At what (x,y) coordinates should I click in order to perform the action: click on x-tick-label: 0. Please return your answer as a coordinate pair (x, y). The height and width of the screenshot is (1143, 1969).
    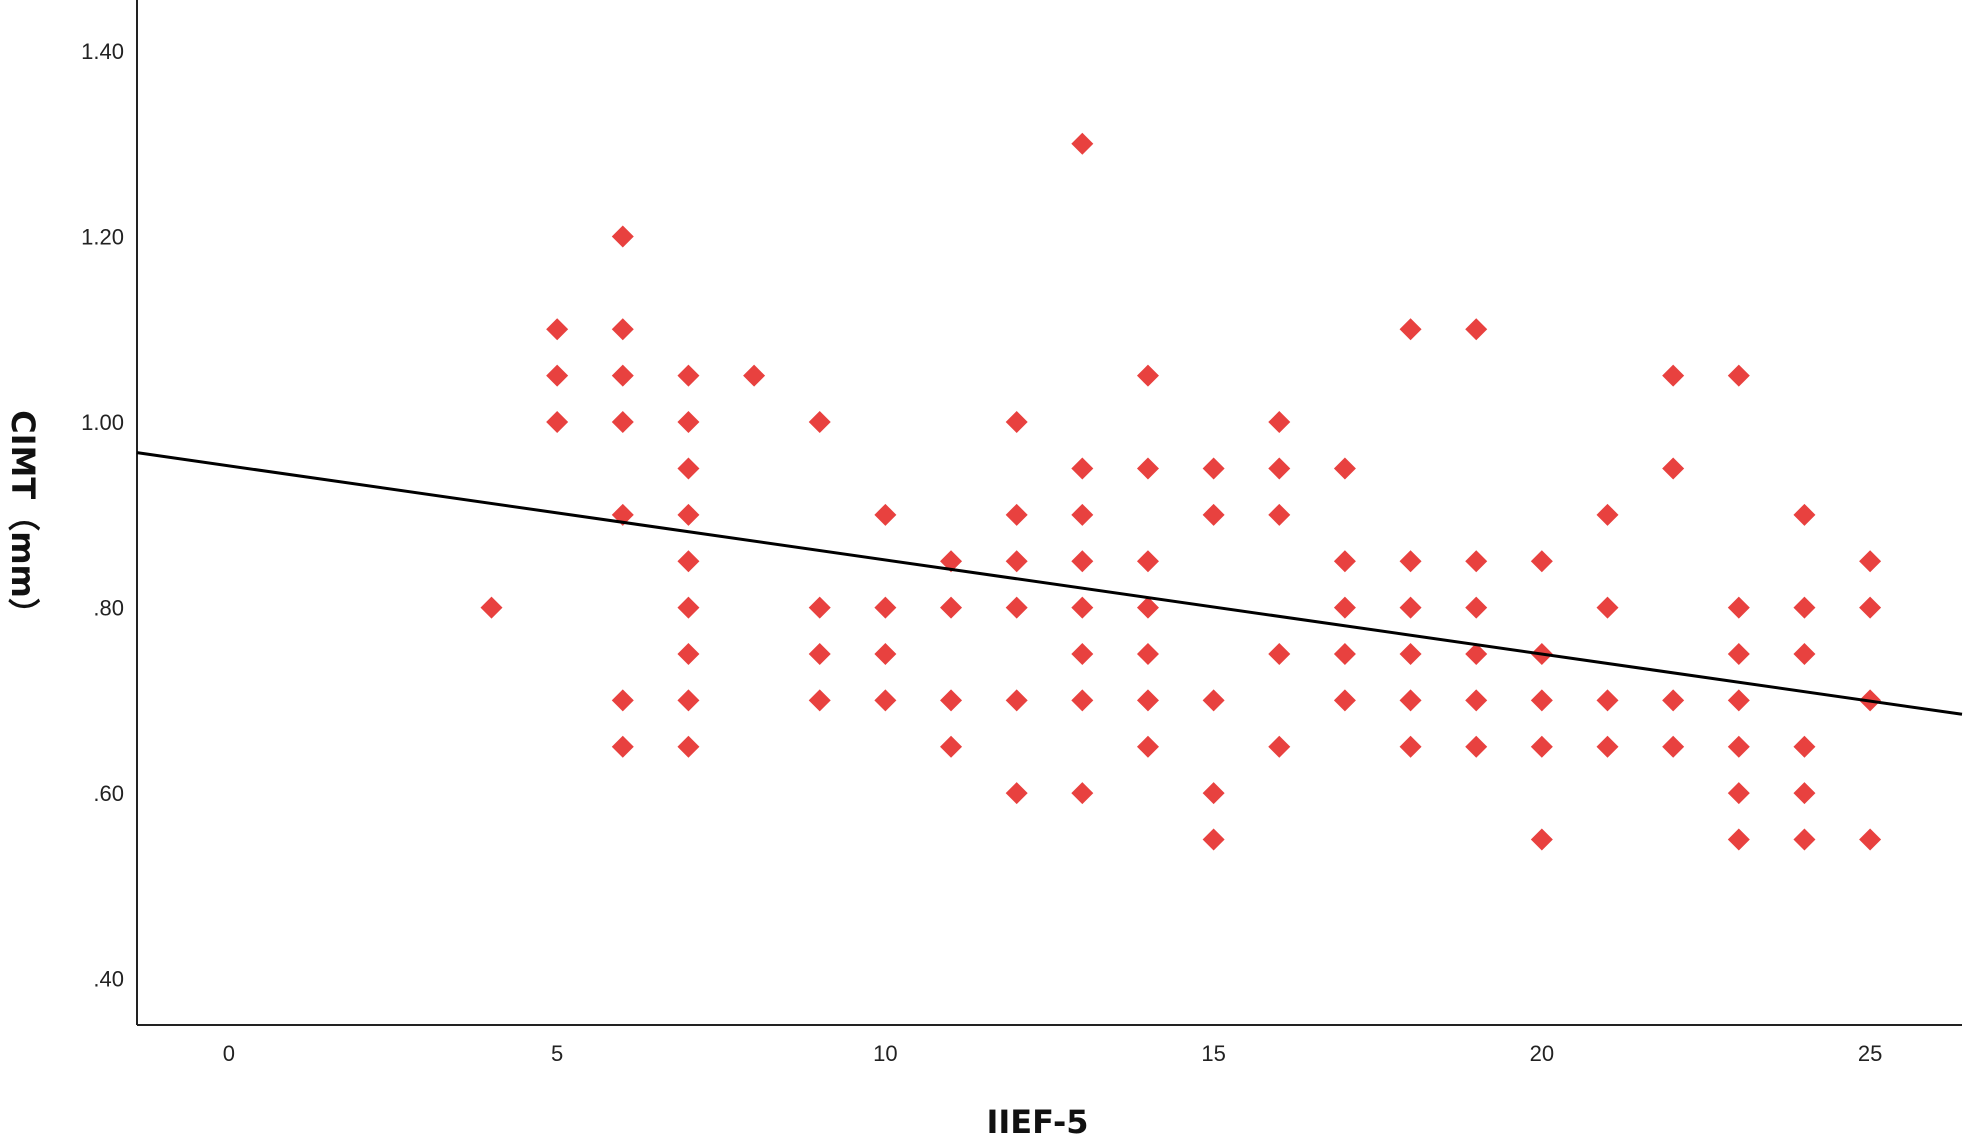
    Looking at the image, I should click on (229, 1053).